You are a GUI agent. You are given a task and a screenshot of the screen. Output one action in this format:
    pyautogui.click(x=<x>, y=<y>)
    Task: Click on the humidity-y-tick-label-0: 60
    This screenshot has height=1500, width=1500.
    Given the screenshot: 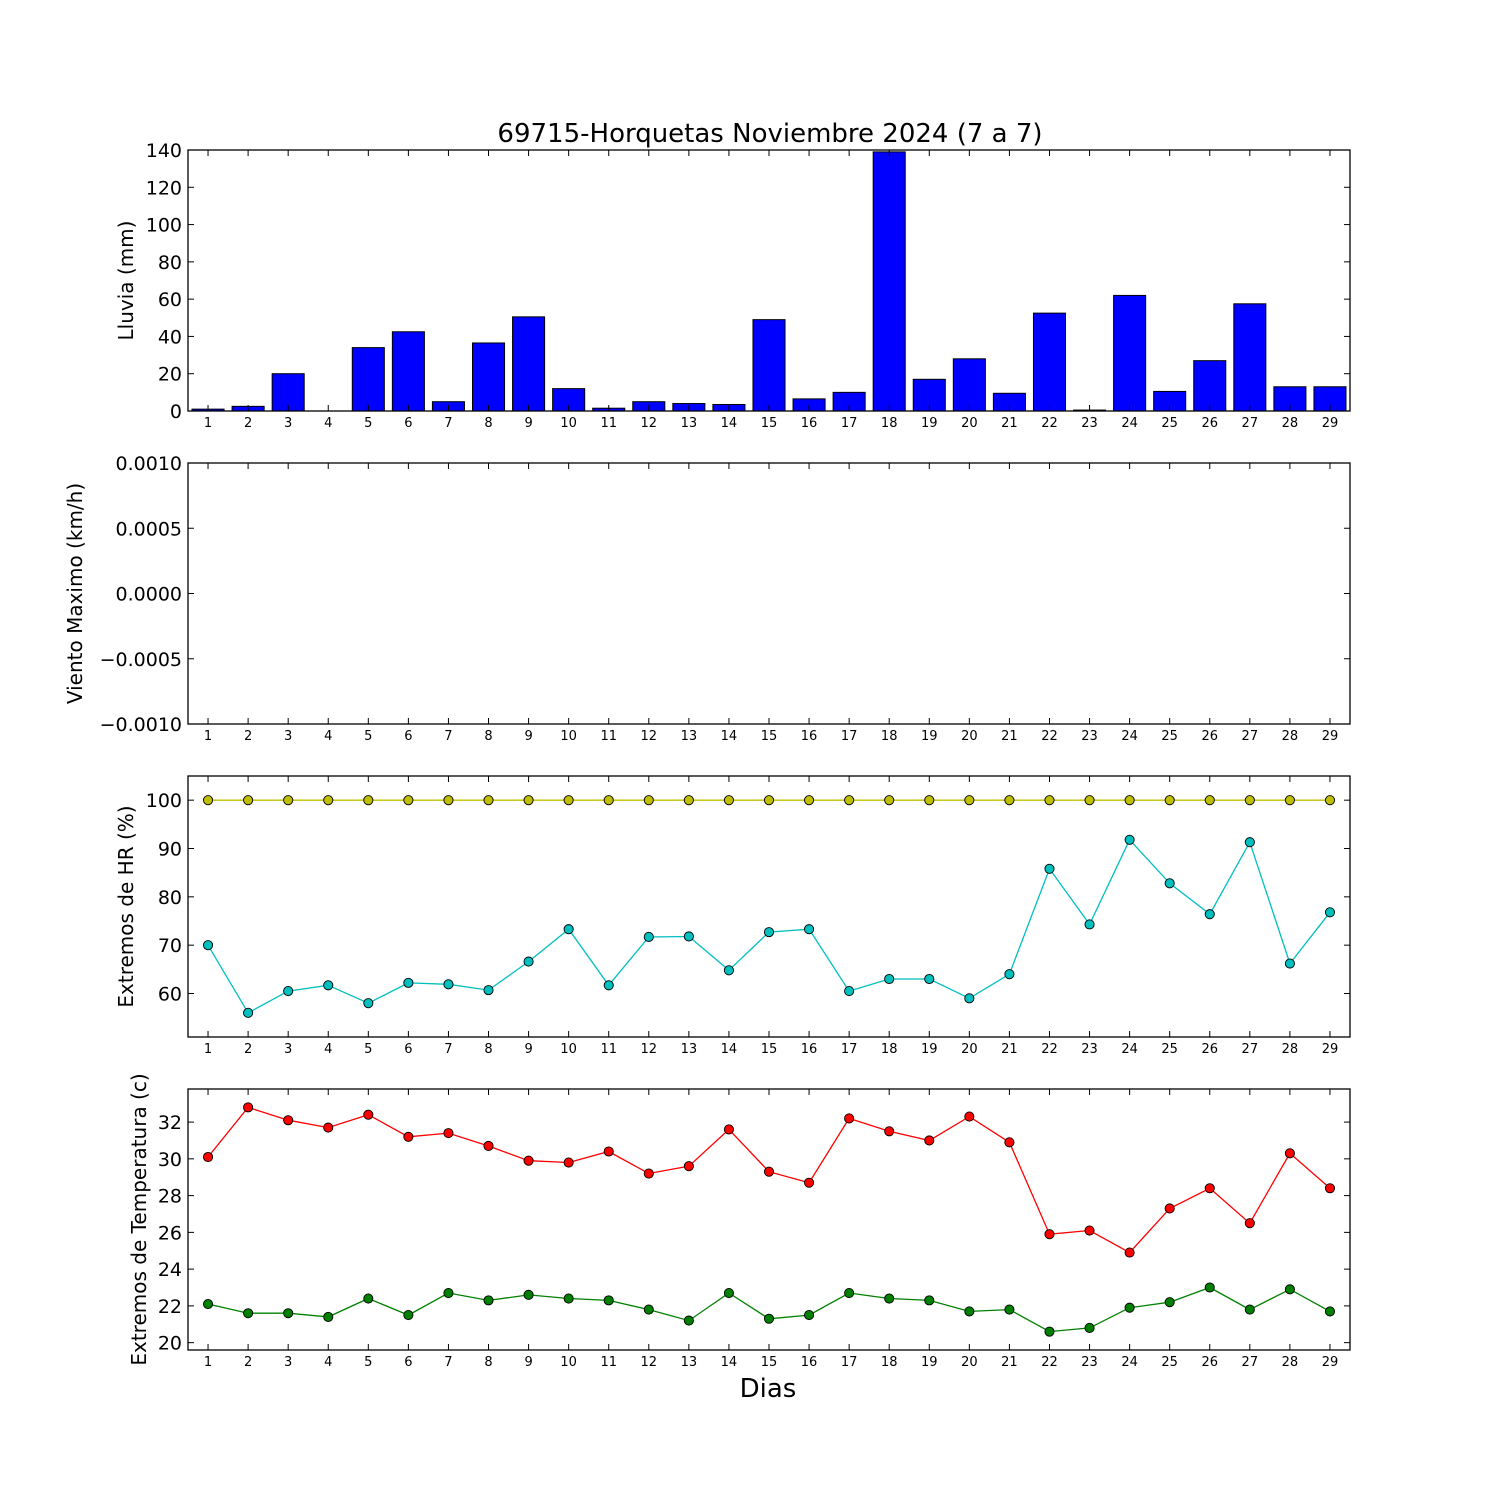 What is the action you would take?
    pyautogui.click(x=170, y=995)
    